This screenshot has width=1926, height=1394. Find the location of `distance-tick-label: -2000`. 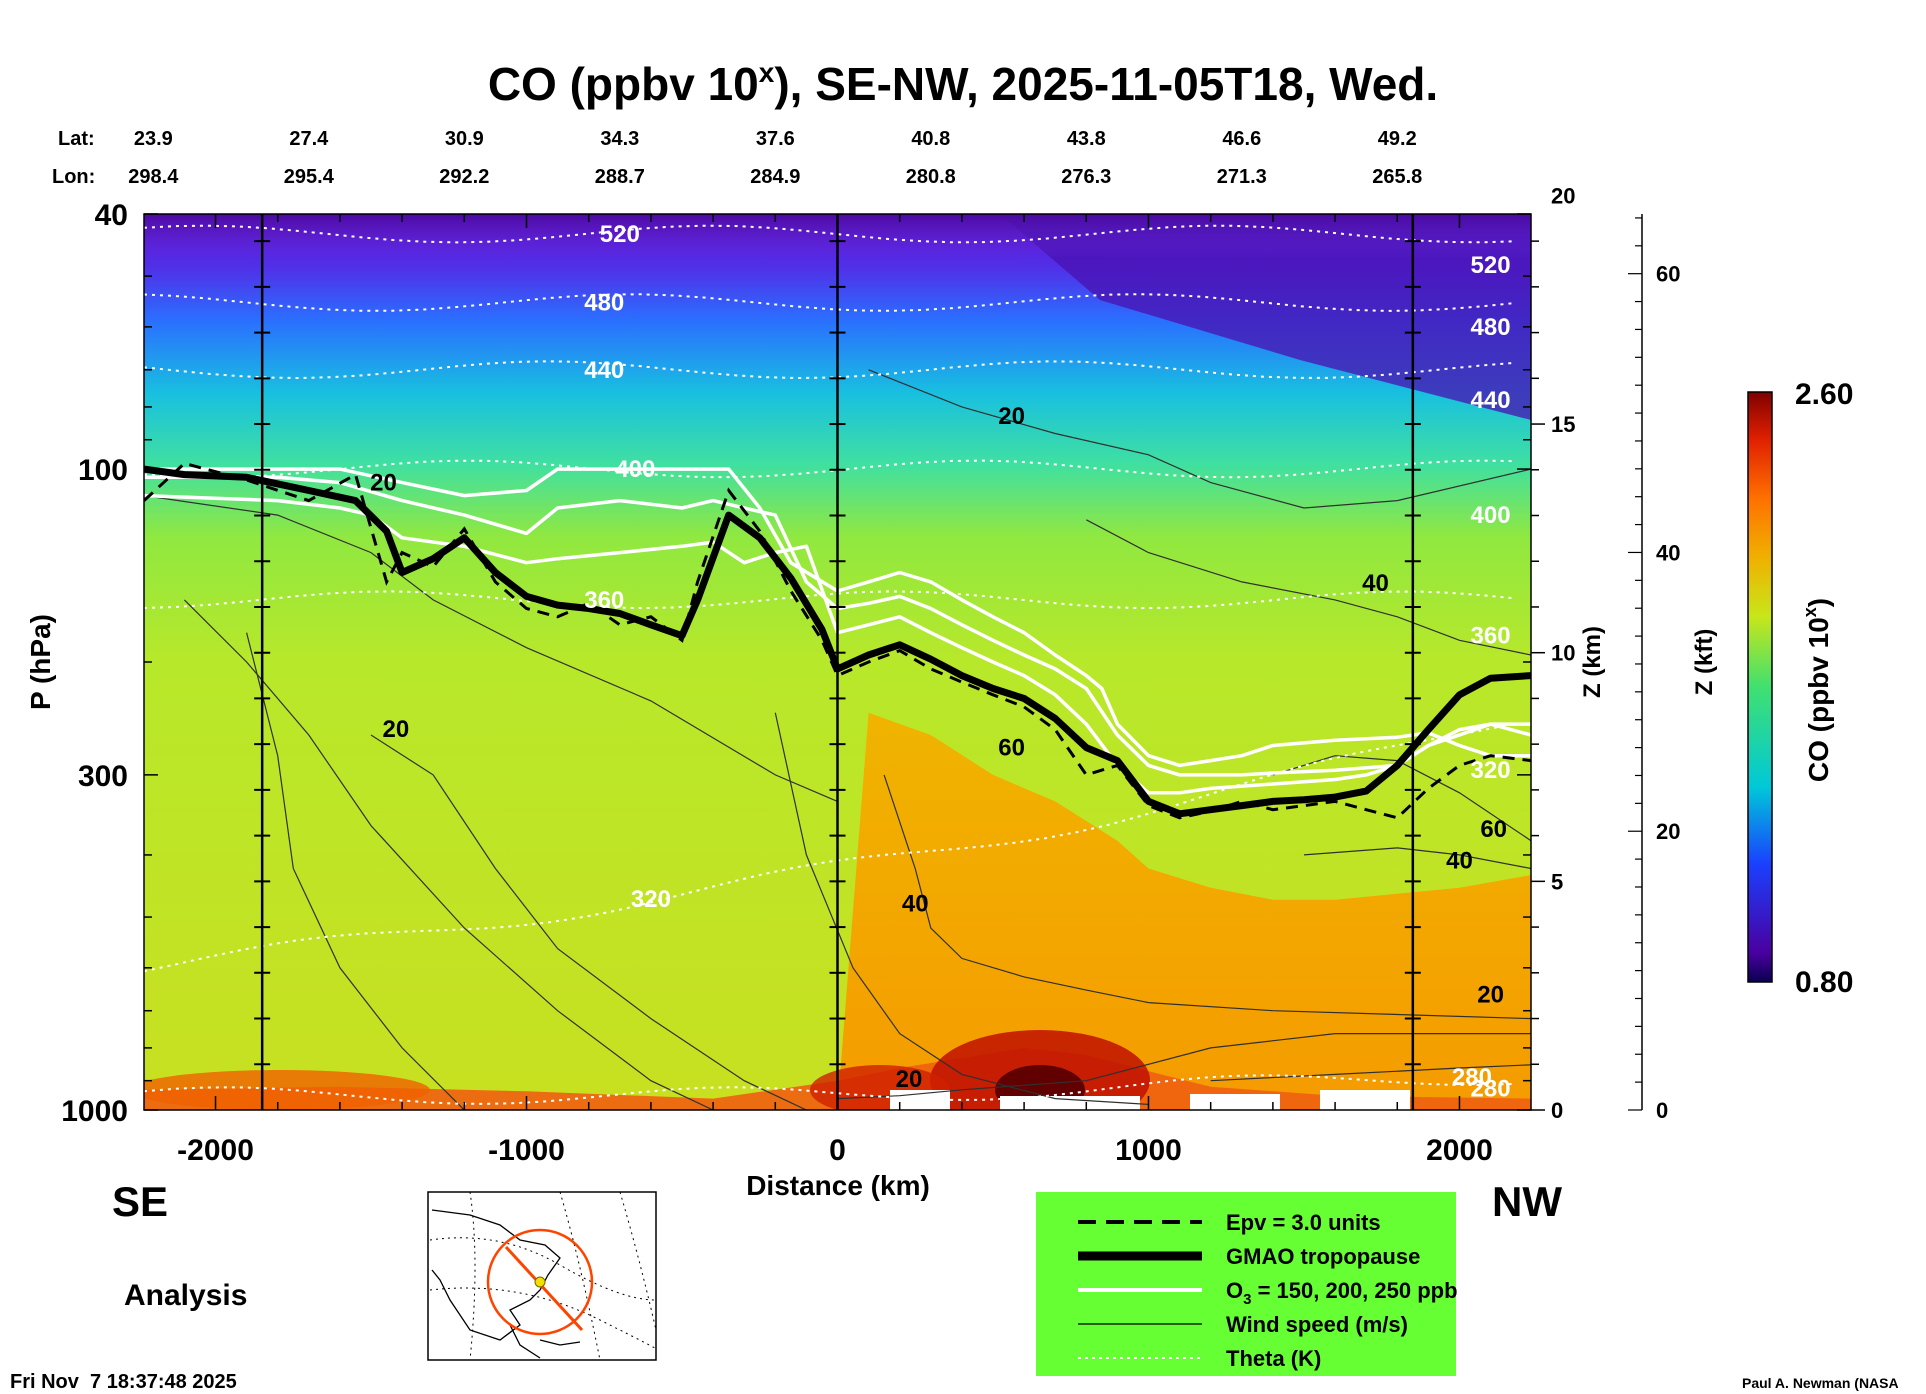

distance-tick-label: -2000 is located at coordinates (215, 1150).